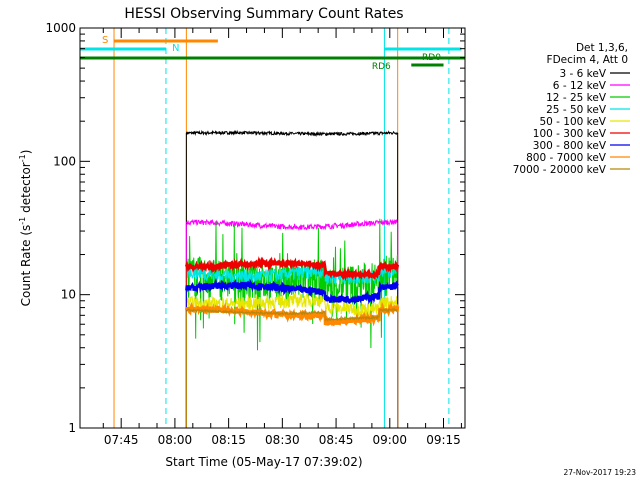  Describe the element at coordinates (282, 440) in the screenshot. I see `x-tick-label: 08:30` at that location.